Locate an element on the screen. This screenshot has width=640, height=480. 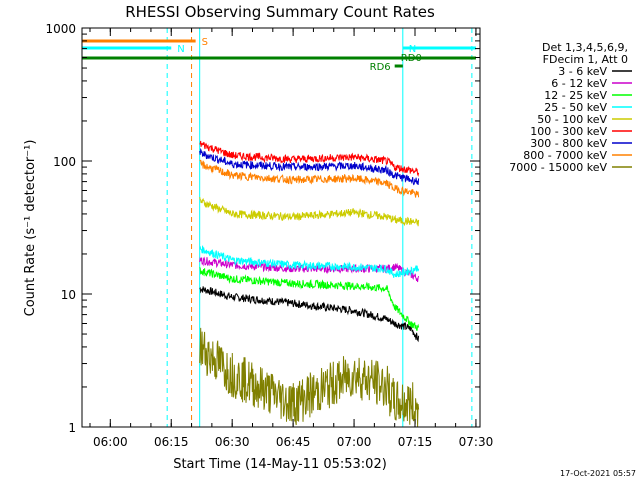
x-axis-label: Start Time (14-May-11 05:53:02) is located at coordinates (280, 464).